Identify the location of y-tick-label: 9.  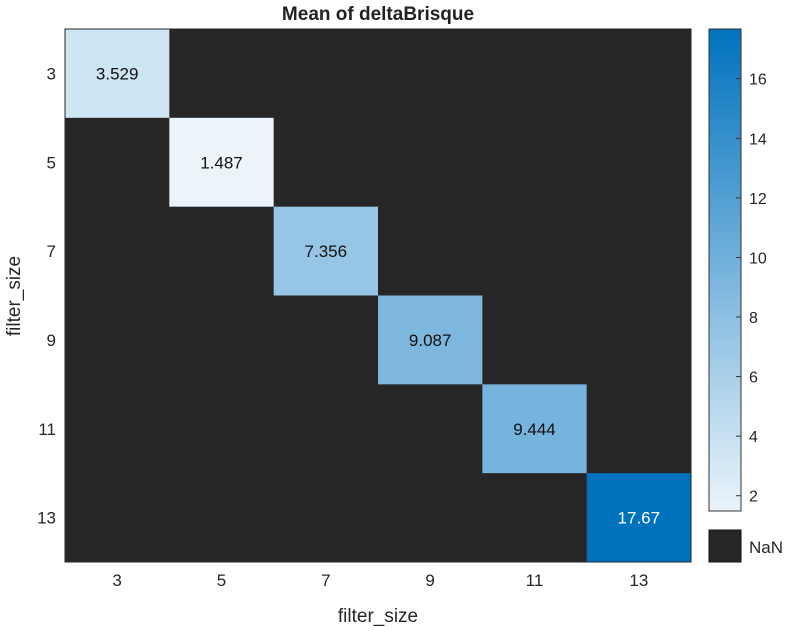
(51, 340).